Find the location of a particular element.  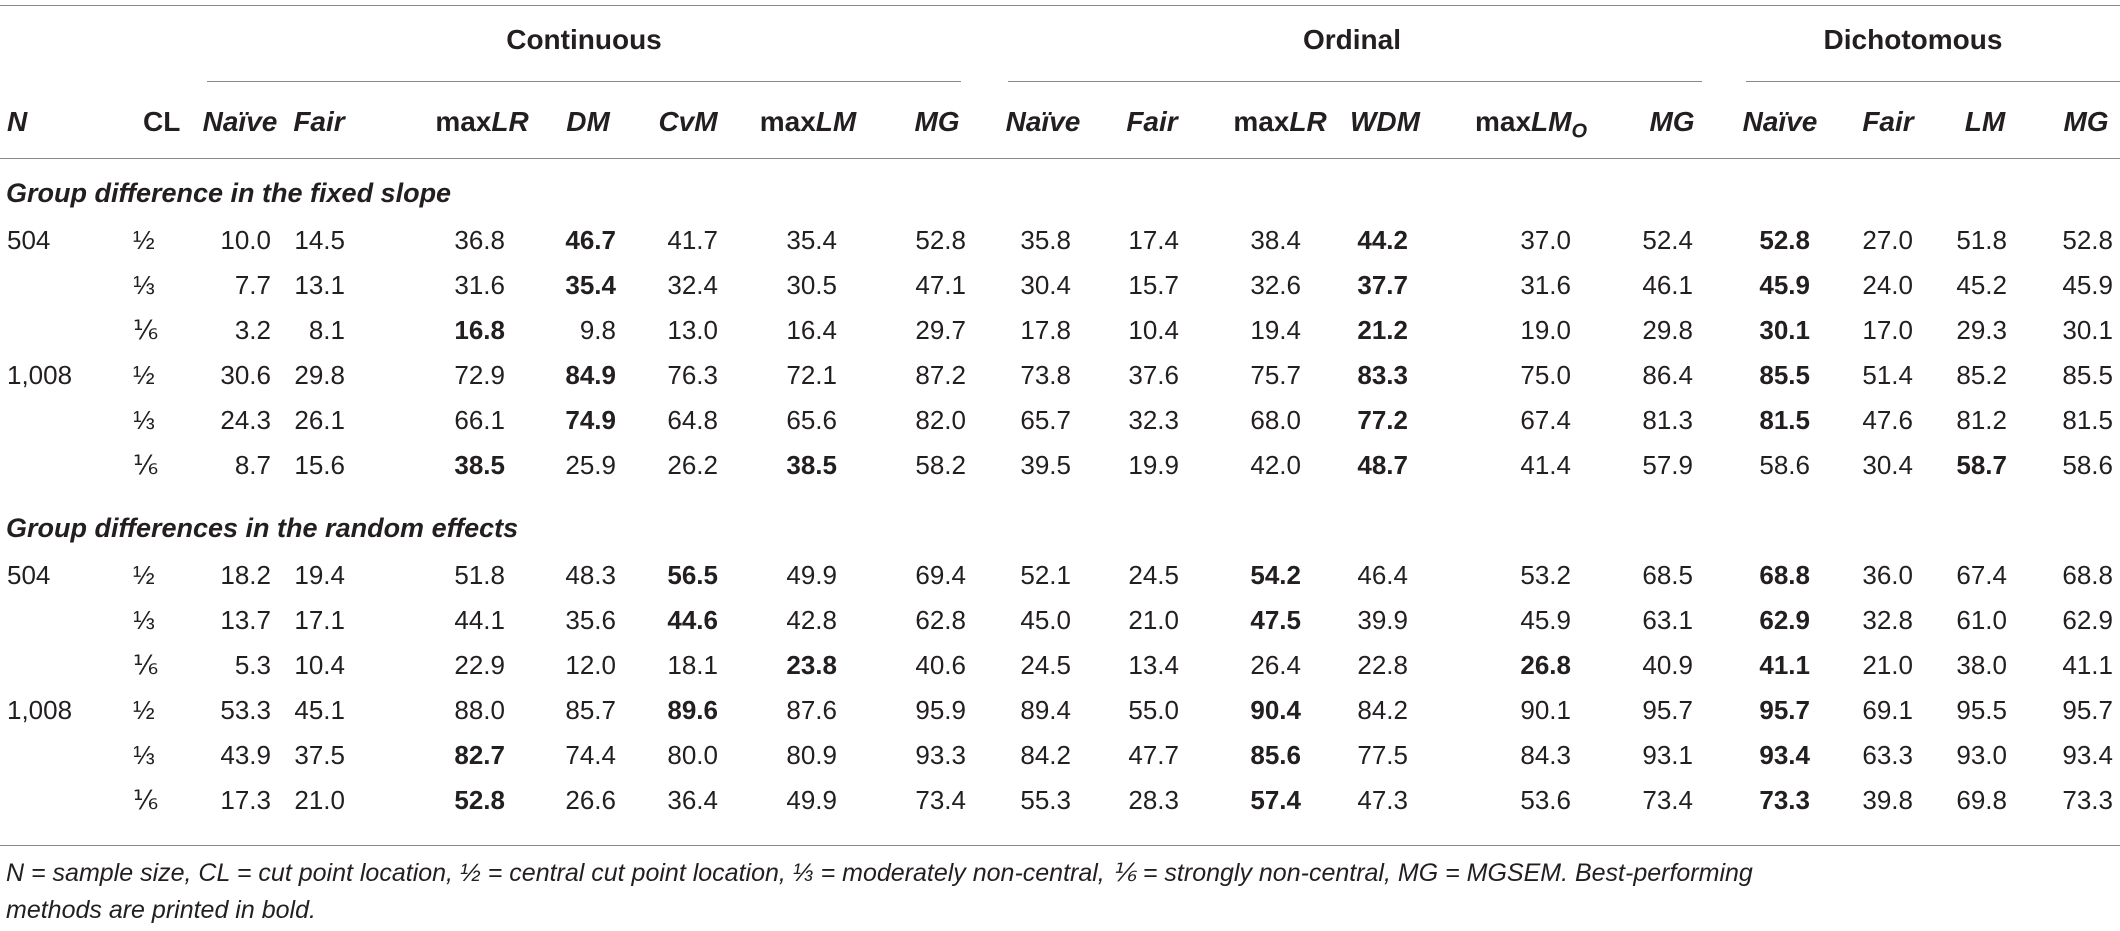

sample-size-cell: 1,008 is located at coordinates (40, 375).